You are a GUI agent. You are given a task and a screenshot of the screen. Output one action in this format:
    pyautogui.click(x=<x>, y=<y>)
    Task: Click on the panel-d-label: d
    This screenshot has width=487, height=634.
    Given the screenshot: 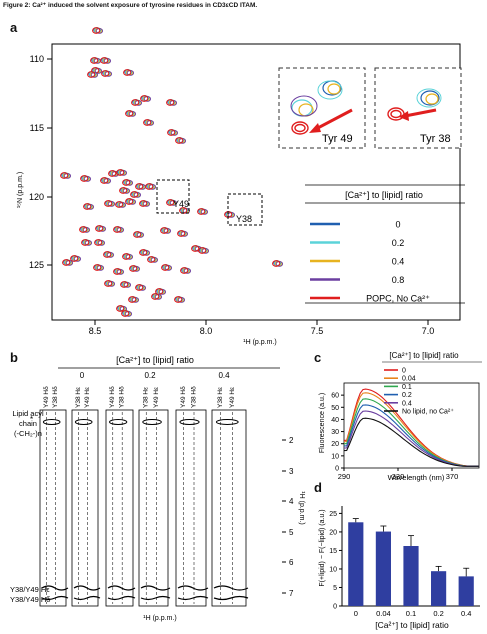 What is the action you would take?
    pyautogui.click(x=318, y=487)
    